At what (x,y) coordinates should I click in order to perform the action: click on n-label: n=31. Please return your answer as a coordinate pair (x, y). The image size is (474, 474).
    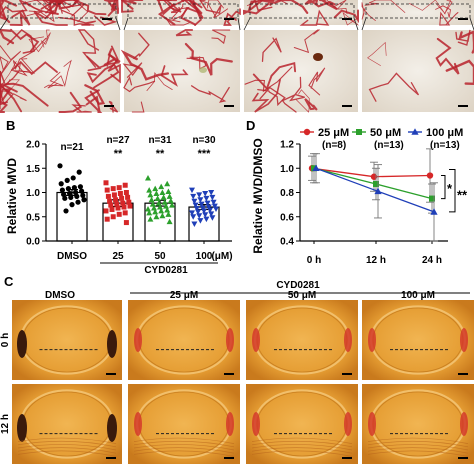
    Looking at the image, I should click on (160, 140).